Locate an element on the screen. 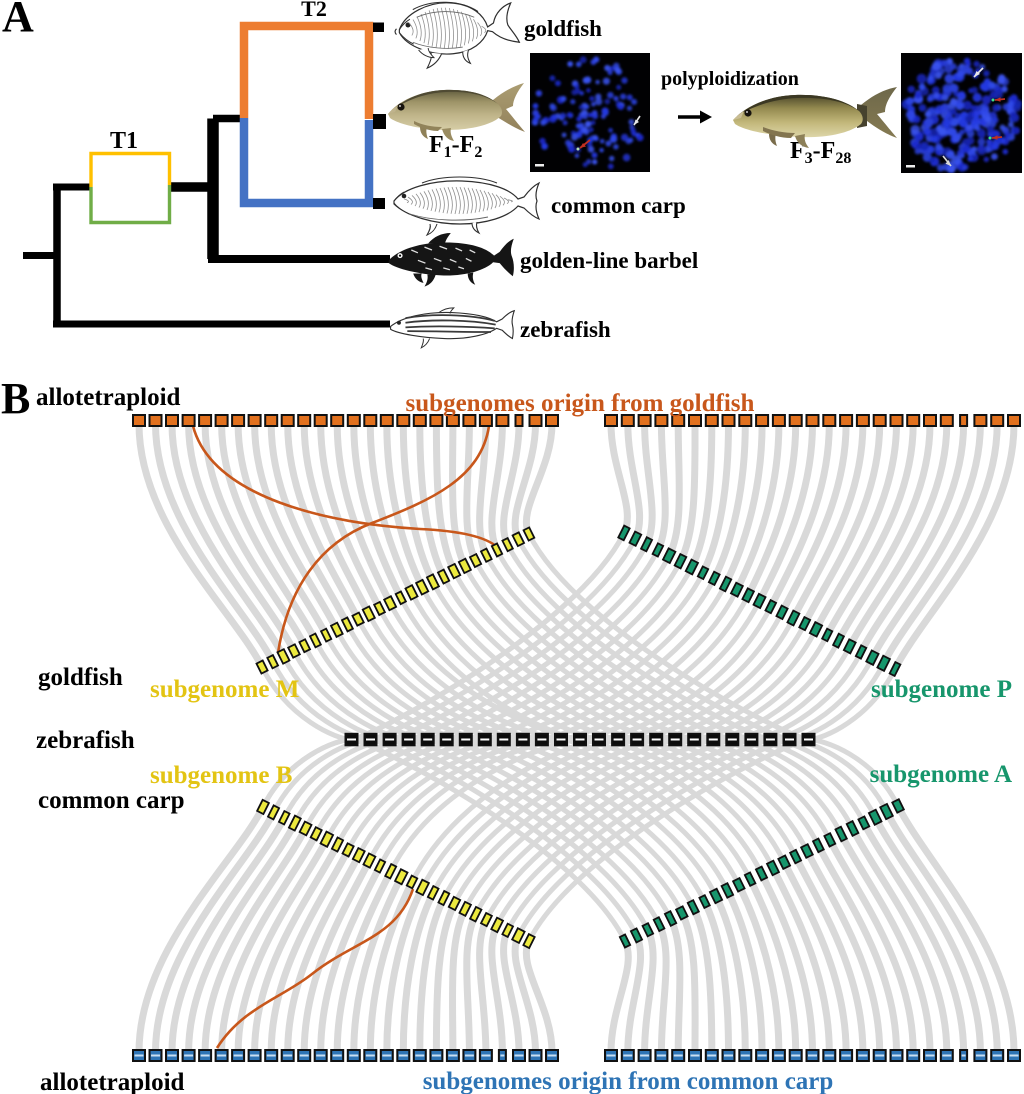  svg-text:subgenomes origin from goldfis: subgenomes origin from goldfish is located at coordinates (580, 403).